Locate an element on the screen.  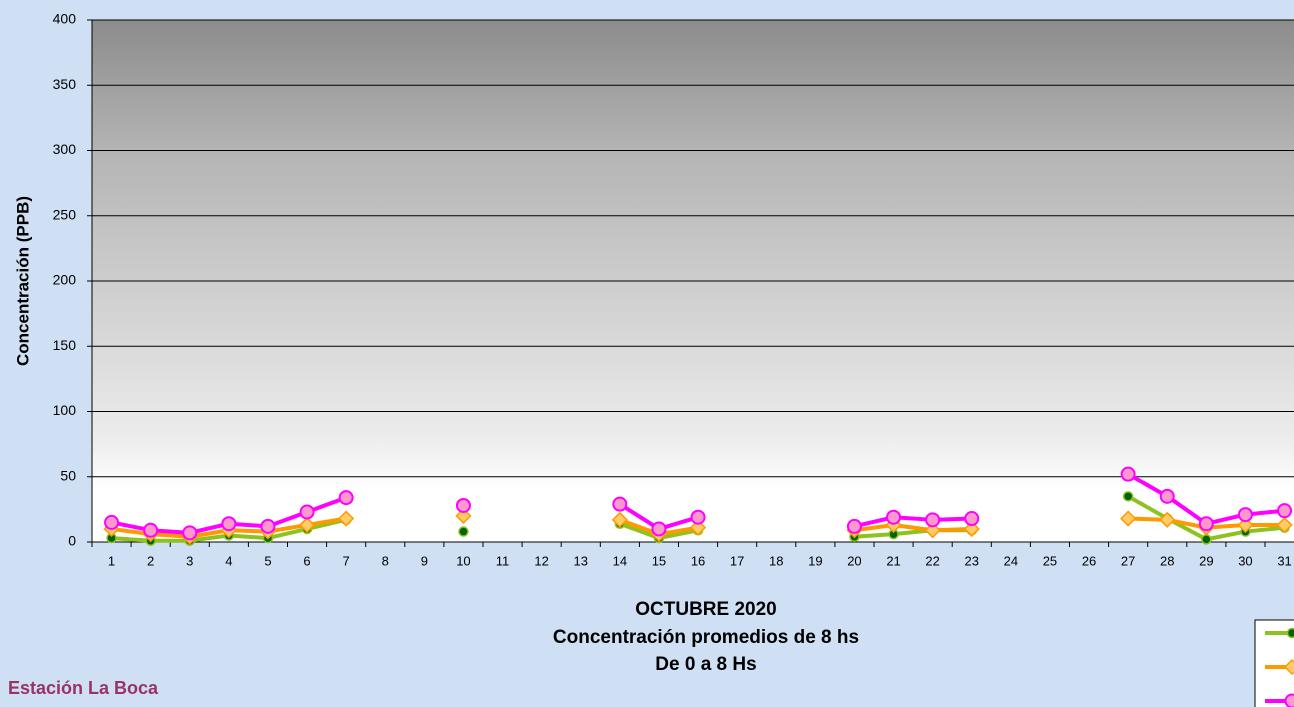
y-tick-label: 300 is located at coordinates (65, 149).